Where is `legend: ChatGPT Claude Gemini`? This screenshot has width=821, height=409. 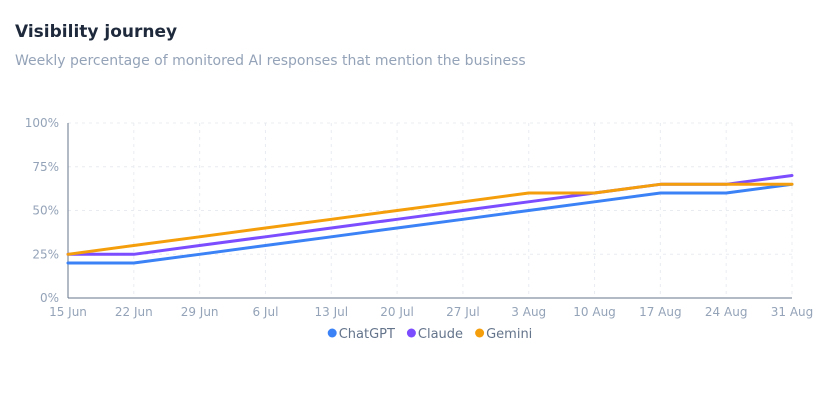
legend: ChatGPT Claude Gemini is located at coordinates (429, 334).